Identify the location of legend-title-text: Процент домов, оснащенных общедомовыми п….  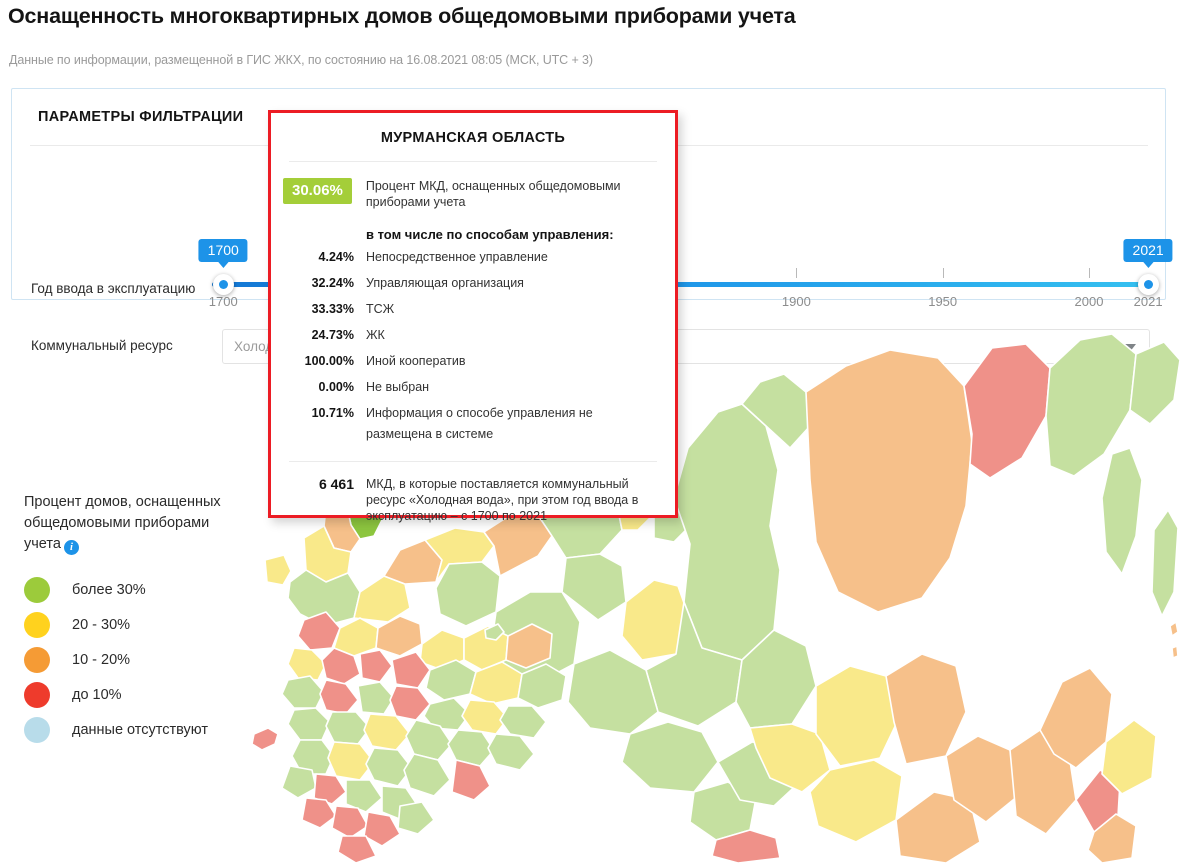
(122, 523).